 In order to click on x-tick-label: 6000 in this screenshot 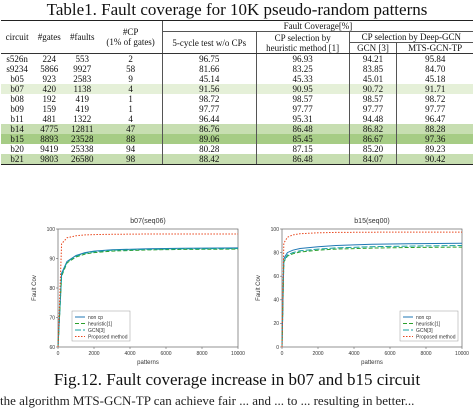, I will do `click(389, 354)`.